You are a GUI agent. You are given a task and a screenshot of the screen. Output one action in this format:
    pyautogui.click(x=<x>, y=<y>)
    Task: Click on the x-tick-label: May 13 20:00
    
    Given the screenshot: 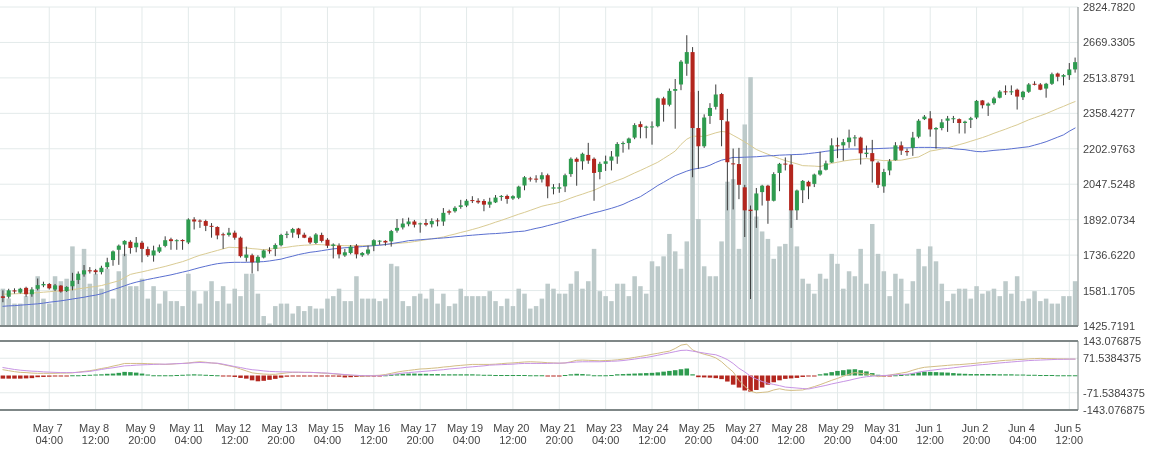 What is the action you would take?
    pyautogui.click(x=281, y=434)
    